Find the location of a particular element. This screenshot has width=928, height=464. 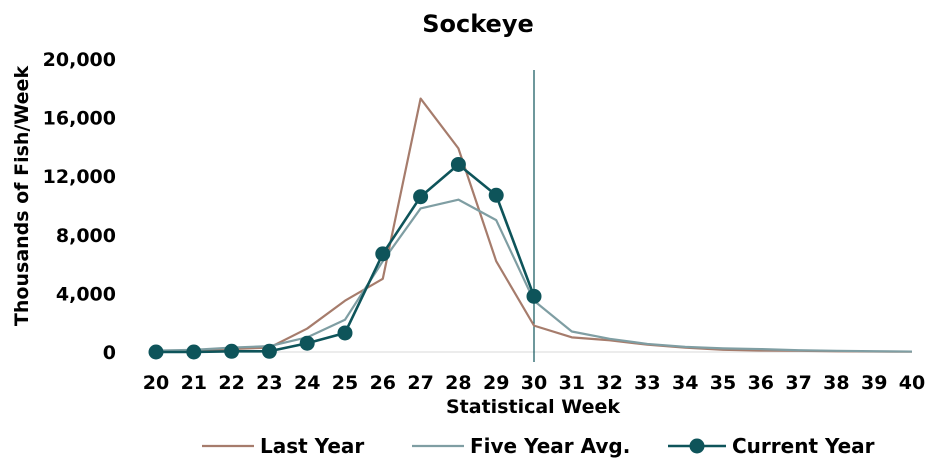

legend-label: Last Year is located at coordinates (312, 446).